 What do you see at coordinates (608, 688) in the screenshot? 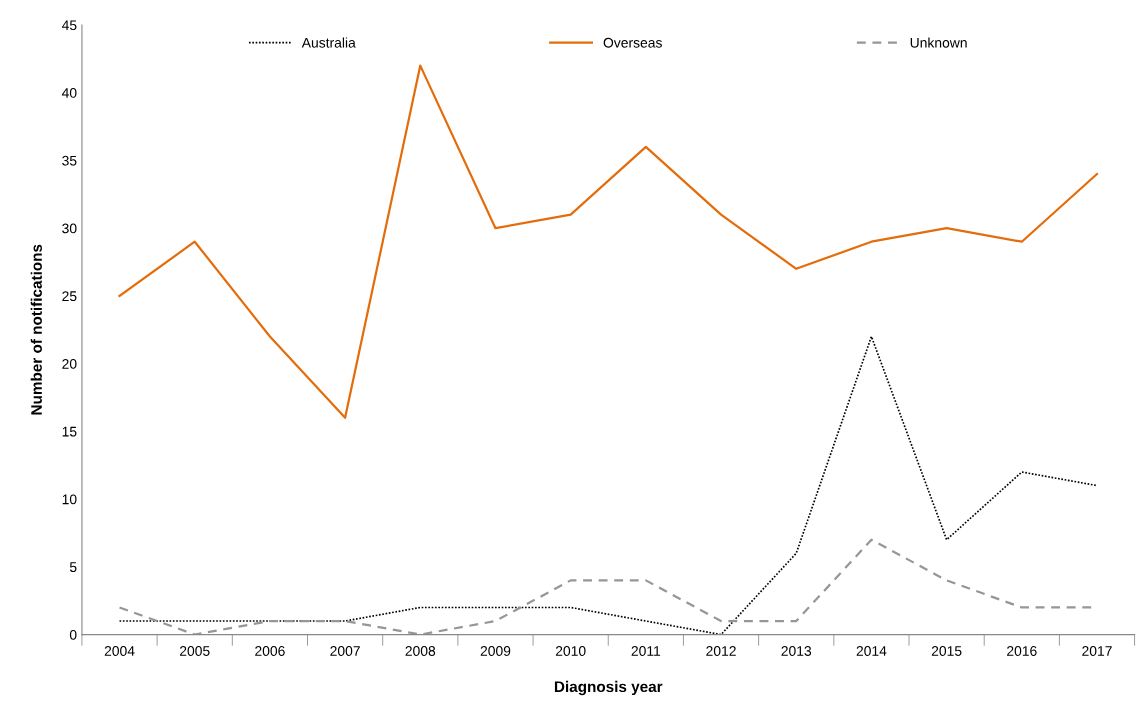
I see `x-axis-title: Diagnosis year` at bounding box center [608, 688].